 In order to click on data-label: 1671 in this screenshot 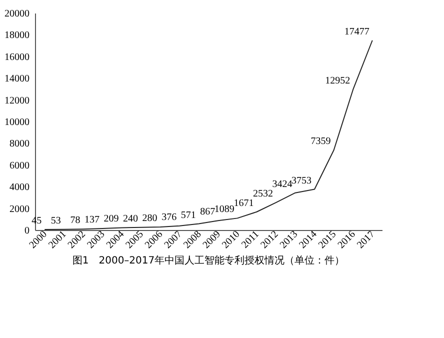, I will do `click(244, 203)`.